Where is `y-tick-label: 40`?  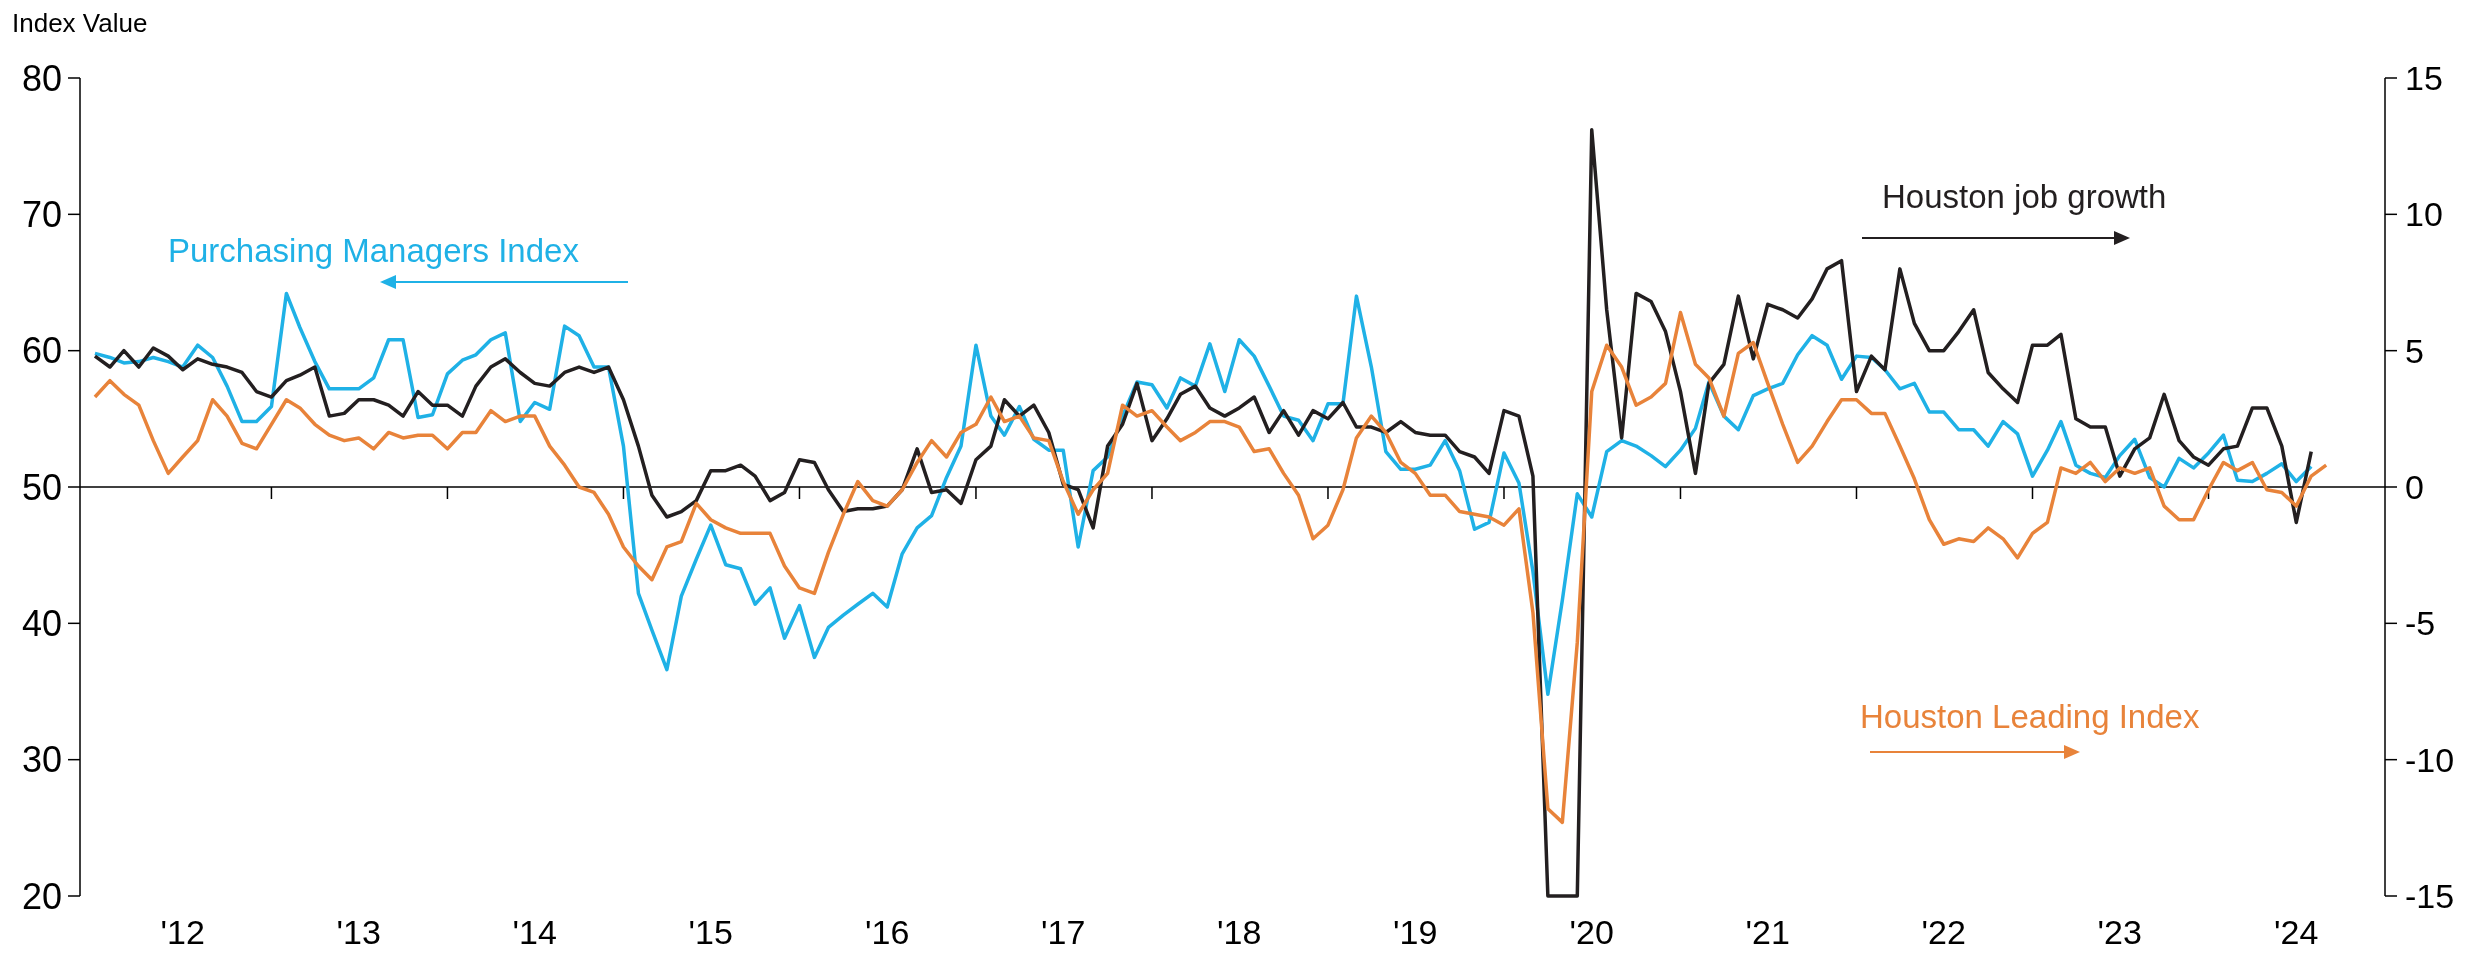
y-tick-label: 40 is located at coordinates (41, 623).